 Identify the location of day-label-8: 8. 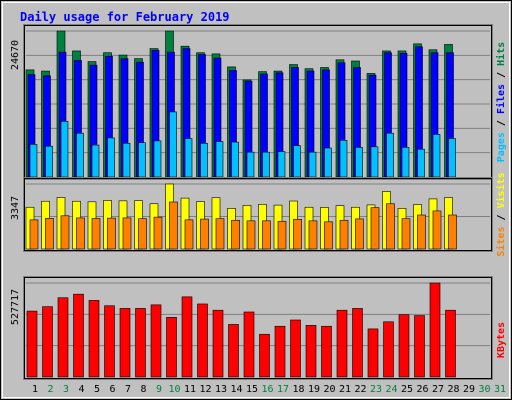
(143, 389).